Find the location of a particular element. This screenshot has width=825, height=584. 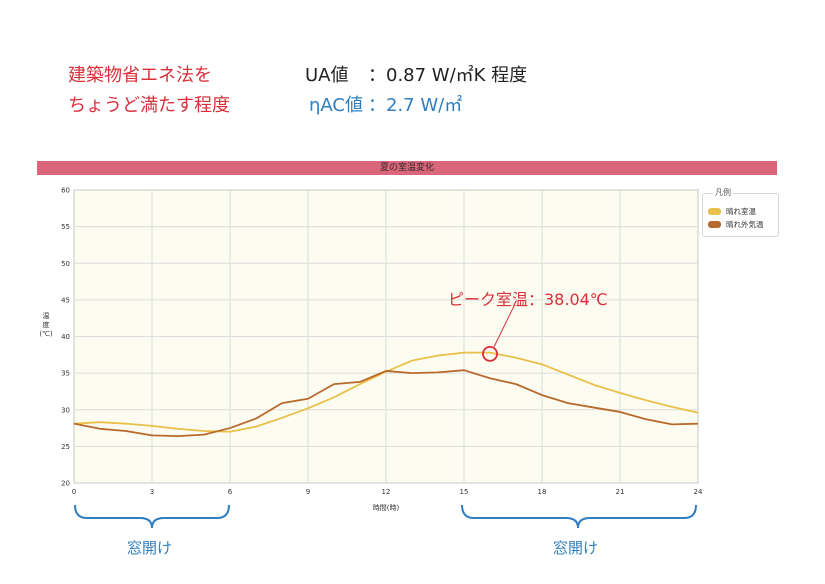

brace-right is located at coordinates (579, 516).